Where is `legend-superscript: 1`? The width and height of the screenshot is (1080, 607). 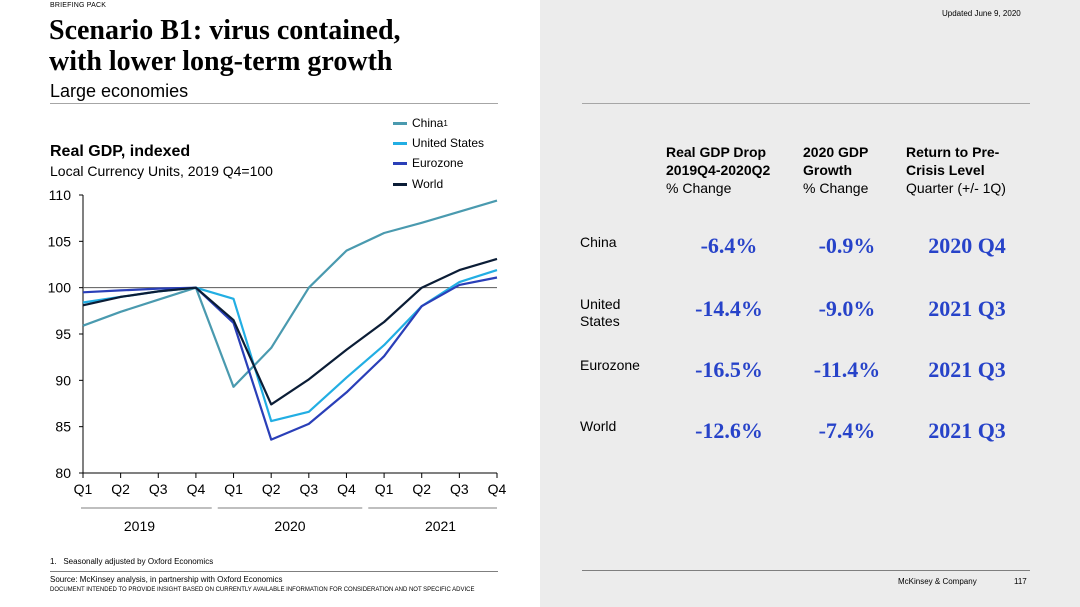
legend-superscript: 1 is located at coordinates (445, 123).